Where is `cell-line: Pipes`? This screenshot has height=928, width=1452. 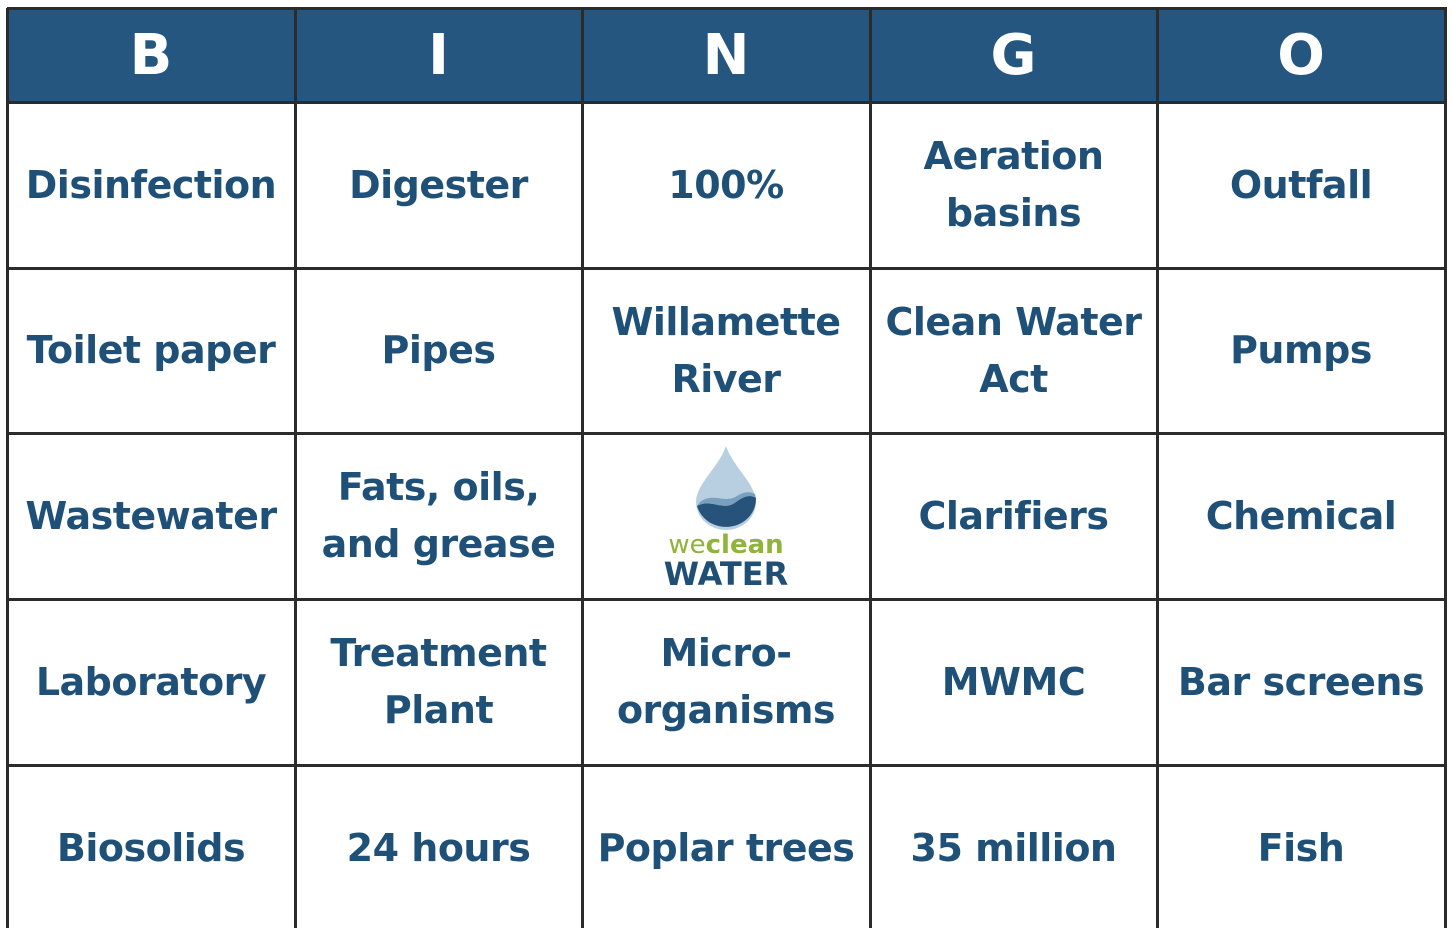 cell-line: Pipes is located at coordinates (438, 350).